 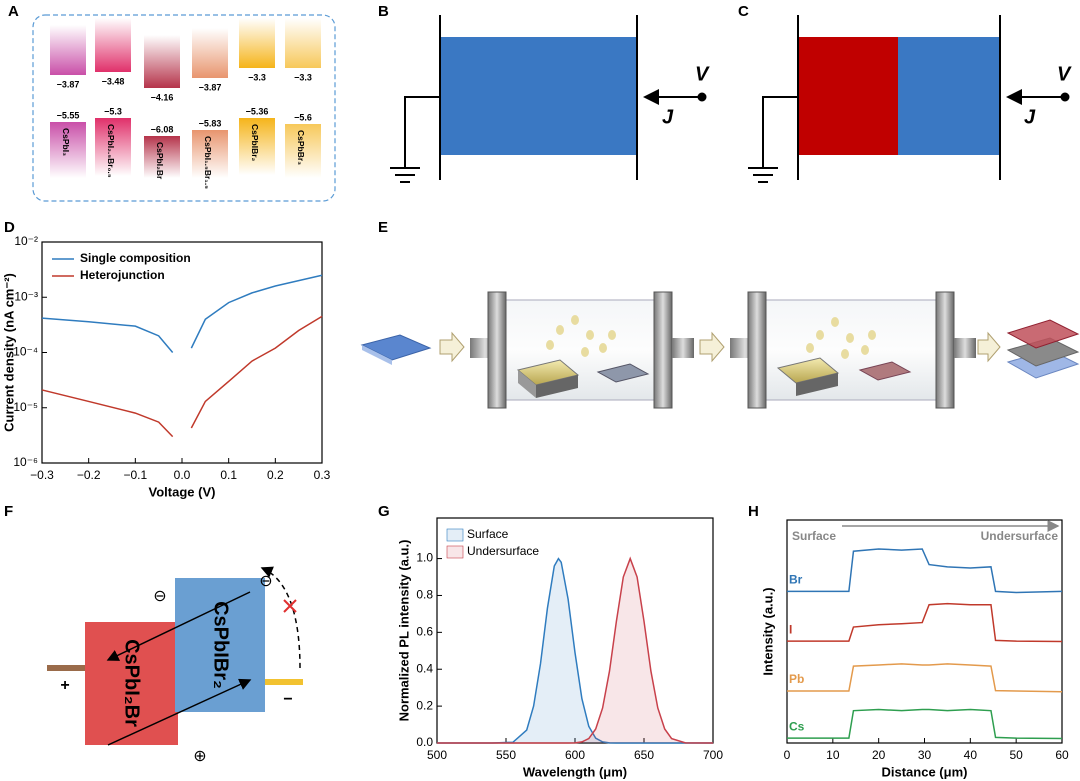 I want to click on series-label: I, so click(x=790, y=629).